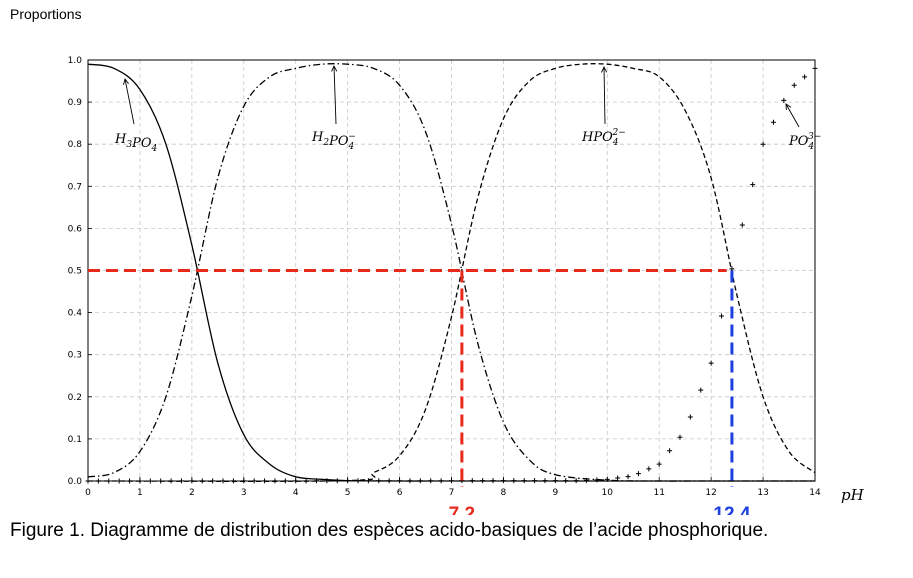 The width and height of the screenshot is (913, 578). Describe the element at coordinates (75, 272) in the screenshot. I see `y-tick-label: 0.5` at that location.